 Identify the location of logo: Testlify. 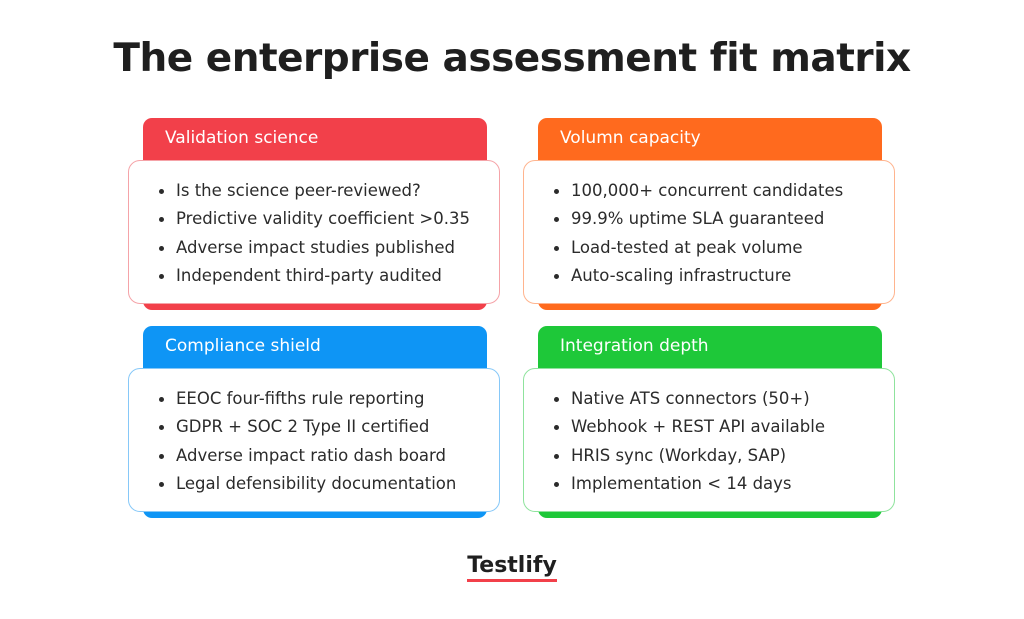
(512, 567).